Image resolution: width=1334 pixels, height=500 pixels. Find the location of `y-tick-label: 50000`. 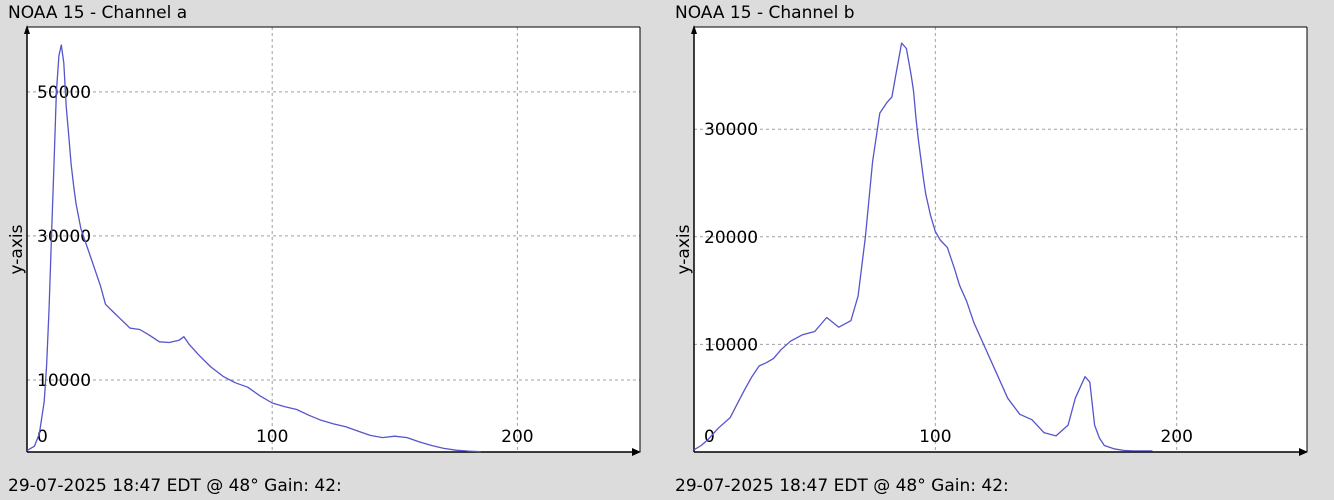

y-tick-label: 50000 is located at coordinates (64, 93).